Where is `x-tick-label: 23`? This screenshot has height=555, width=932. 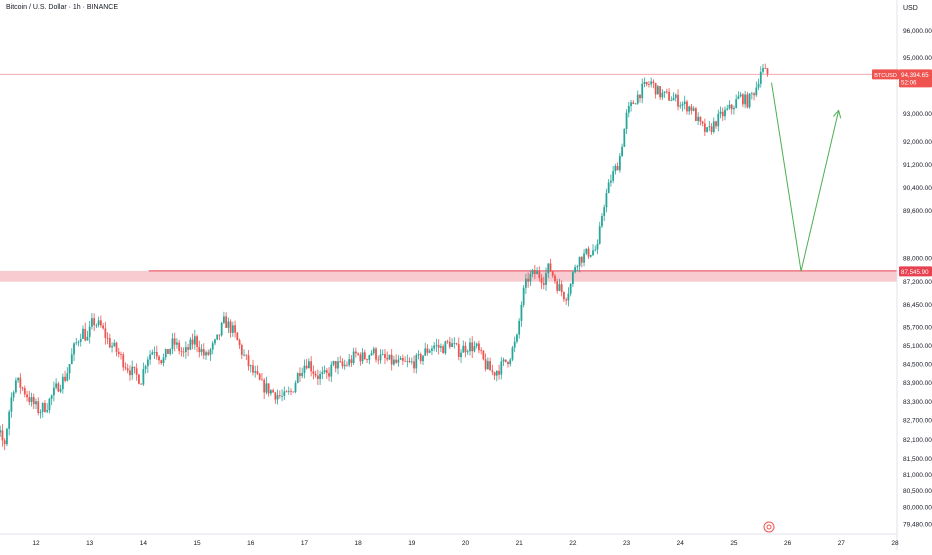 x-tick-label: 23 is located at coordinates (627, 543).